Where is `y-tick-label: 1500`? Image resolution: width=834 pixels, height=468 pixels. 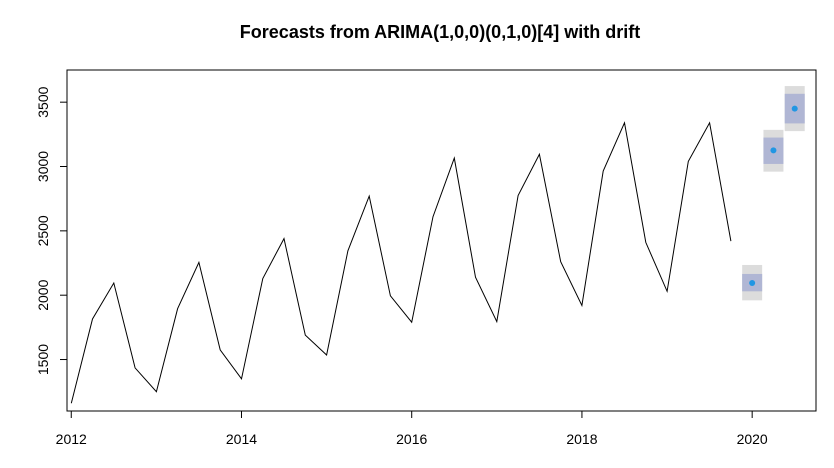
y-tick-label: 1500 is located at coordinates (43, 359).